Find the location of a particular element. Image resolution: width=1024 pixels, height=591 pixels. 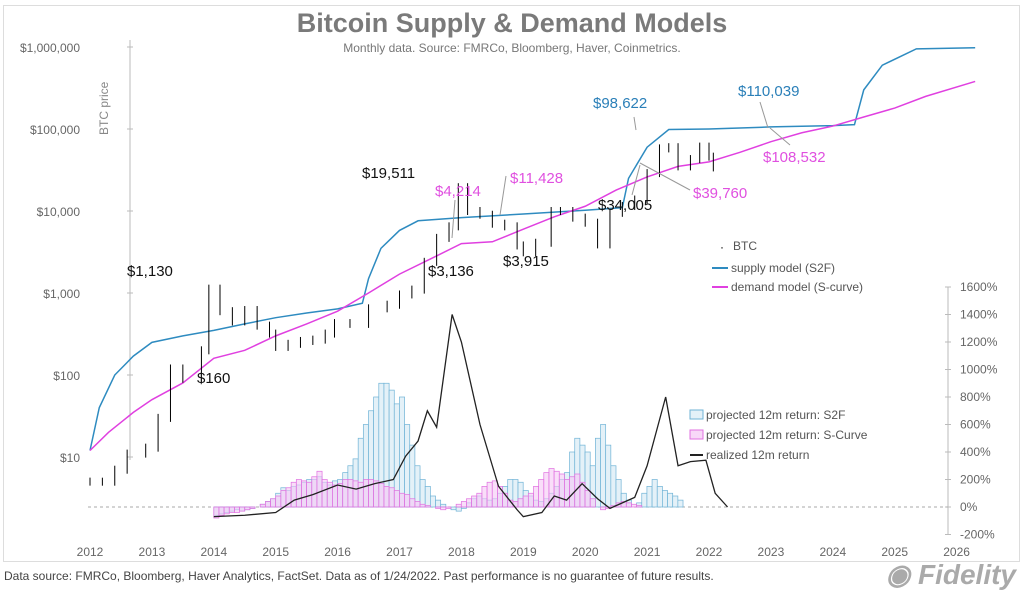

y2-tick-label: -200% is located at coordinates (977, 535).